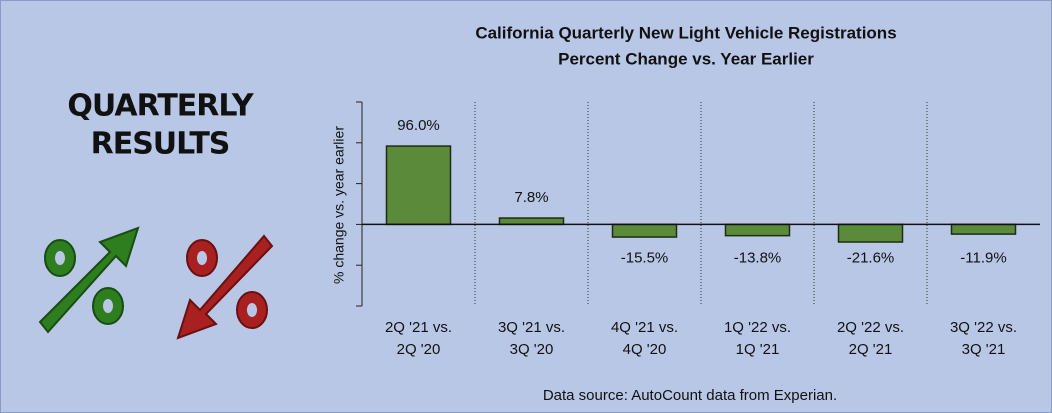 The width and height of the screenshot is (1052, 413). What do you see at coordinates (418, 338) in the screenshot?
I see `x-tick-label: 2Q '21 vs. 2Q '20` at bounding box center [418, 338].